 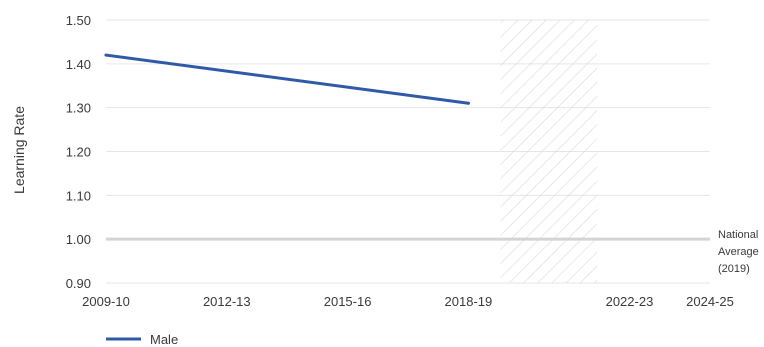 I want to click on y-tick-label: 1.40, so click(x=78, y=64).